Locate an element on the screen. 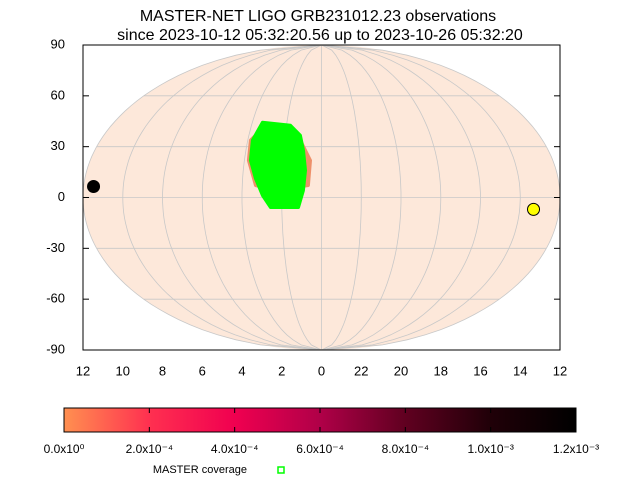 This screenshot has height=480, width=640. y-tick-label: 60 is located at coordinates (58, 94).